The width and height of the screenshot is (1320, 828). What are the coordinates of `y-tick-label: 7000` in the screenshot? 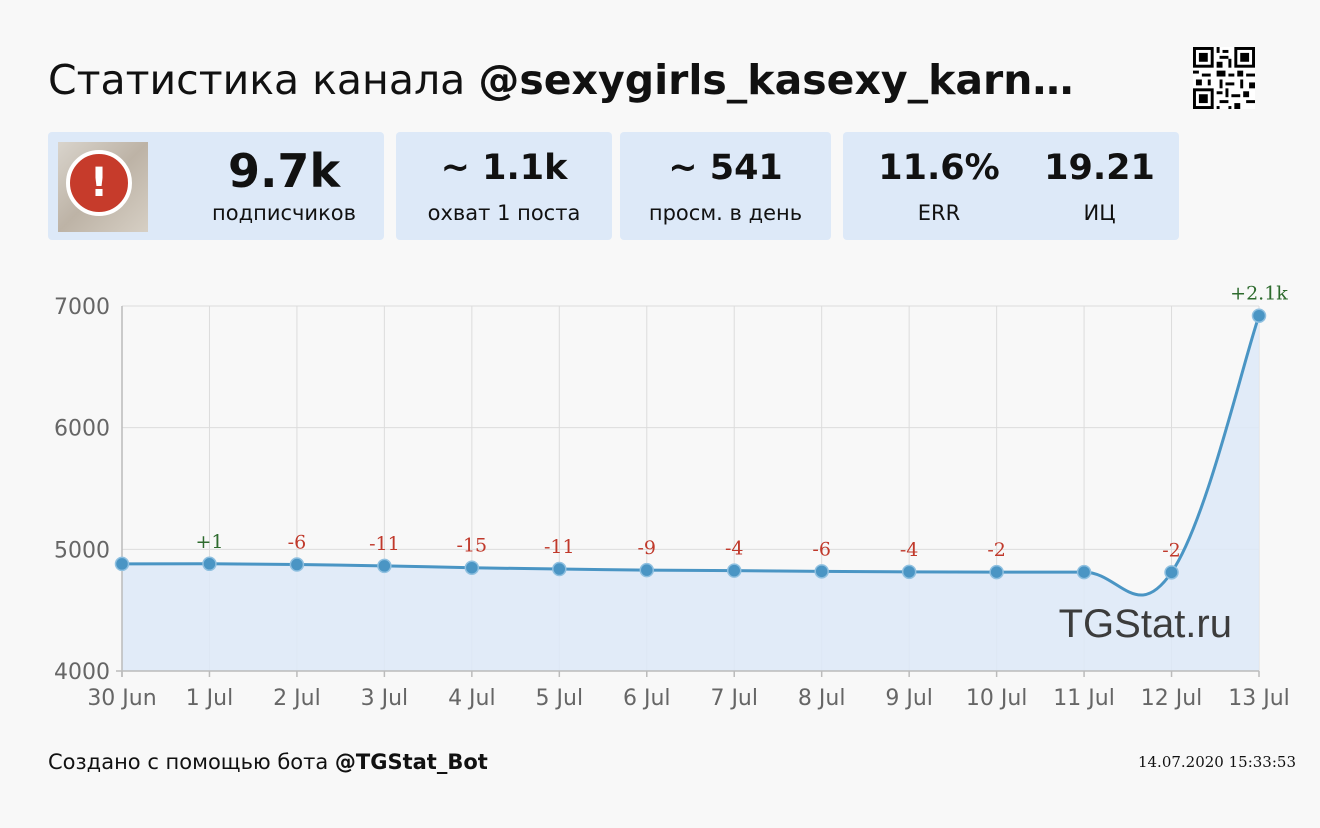 It's located at (82, 307).